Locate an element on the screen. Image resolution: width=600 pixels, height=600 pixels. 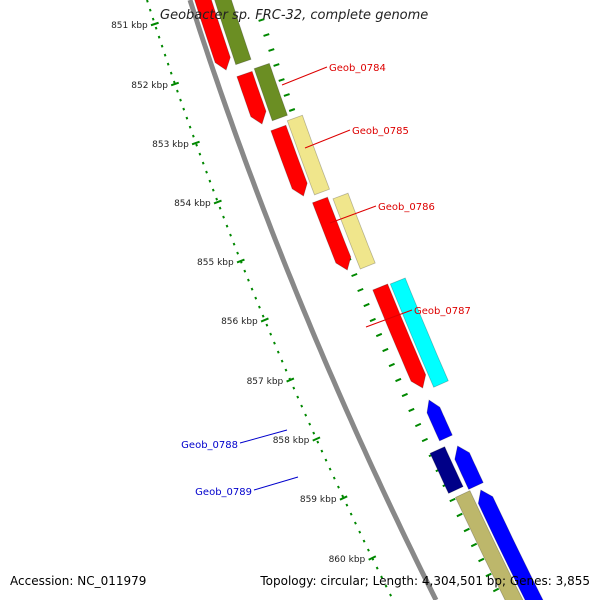
scale-tick-label: 860 kbp is located at coordinates (347, 560).